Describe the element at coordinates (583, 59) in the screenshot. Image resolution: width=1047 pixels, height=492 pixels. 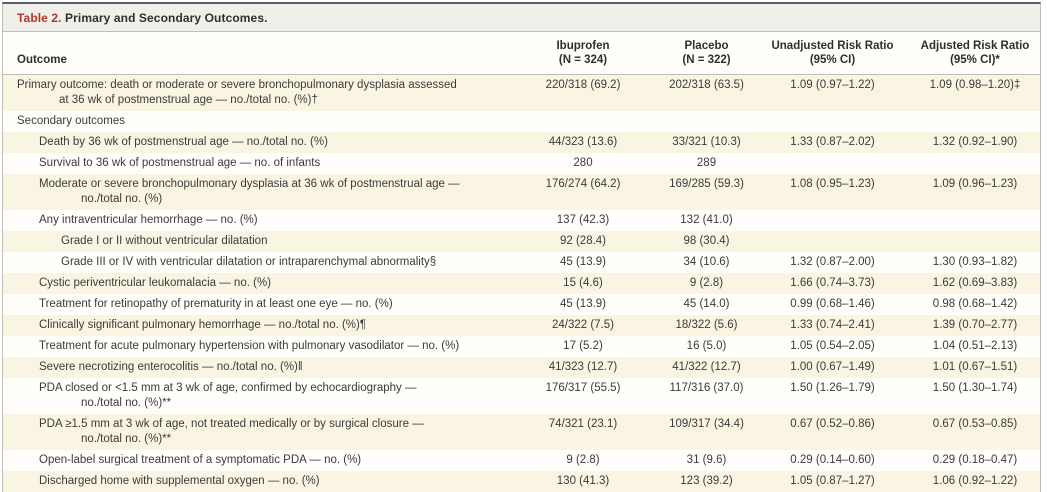
I see `col-header-ibuprofen-line2: (N = 324)` at that location.